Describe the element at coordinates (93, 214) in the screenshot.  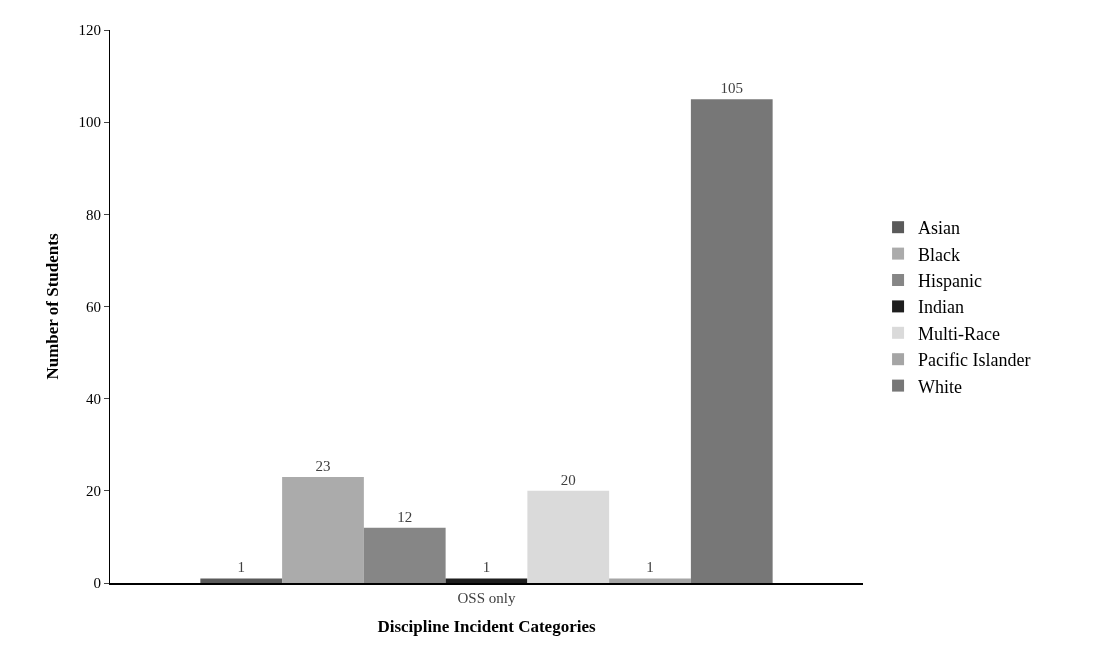
I see `y-tick-label: 80` at that location.